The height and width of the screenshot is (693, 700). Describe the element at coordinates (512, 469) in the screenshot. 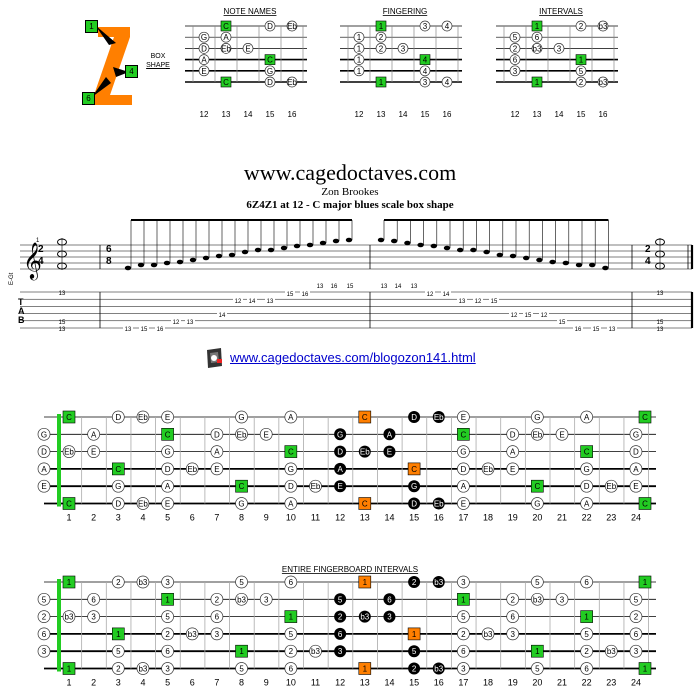

I see `board-marker-label: E` at that location.